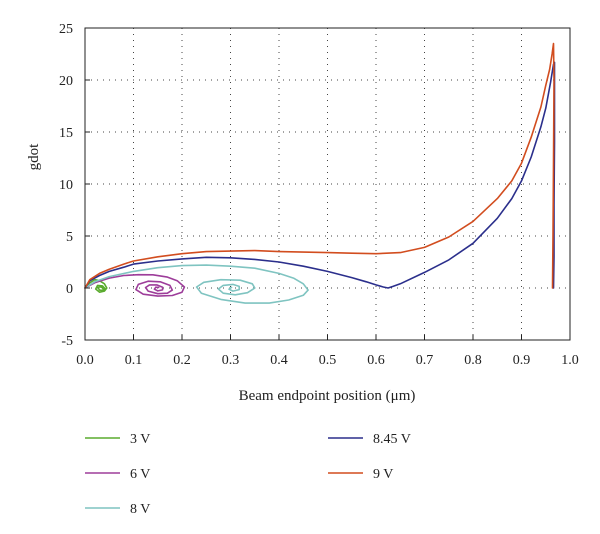 The width and height of the screenshot is (600, 534). Describe the element at coordinates (67, 341) in the screenshot. I see `y-tick-label: -5` at that location.